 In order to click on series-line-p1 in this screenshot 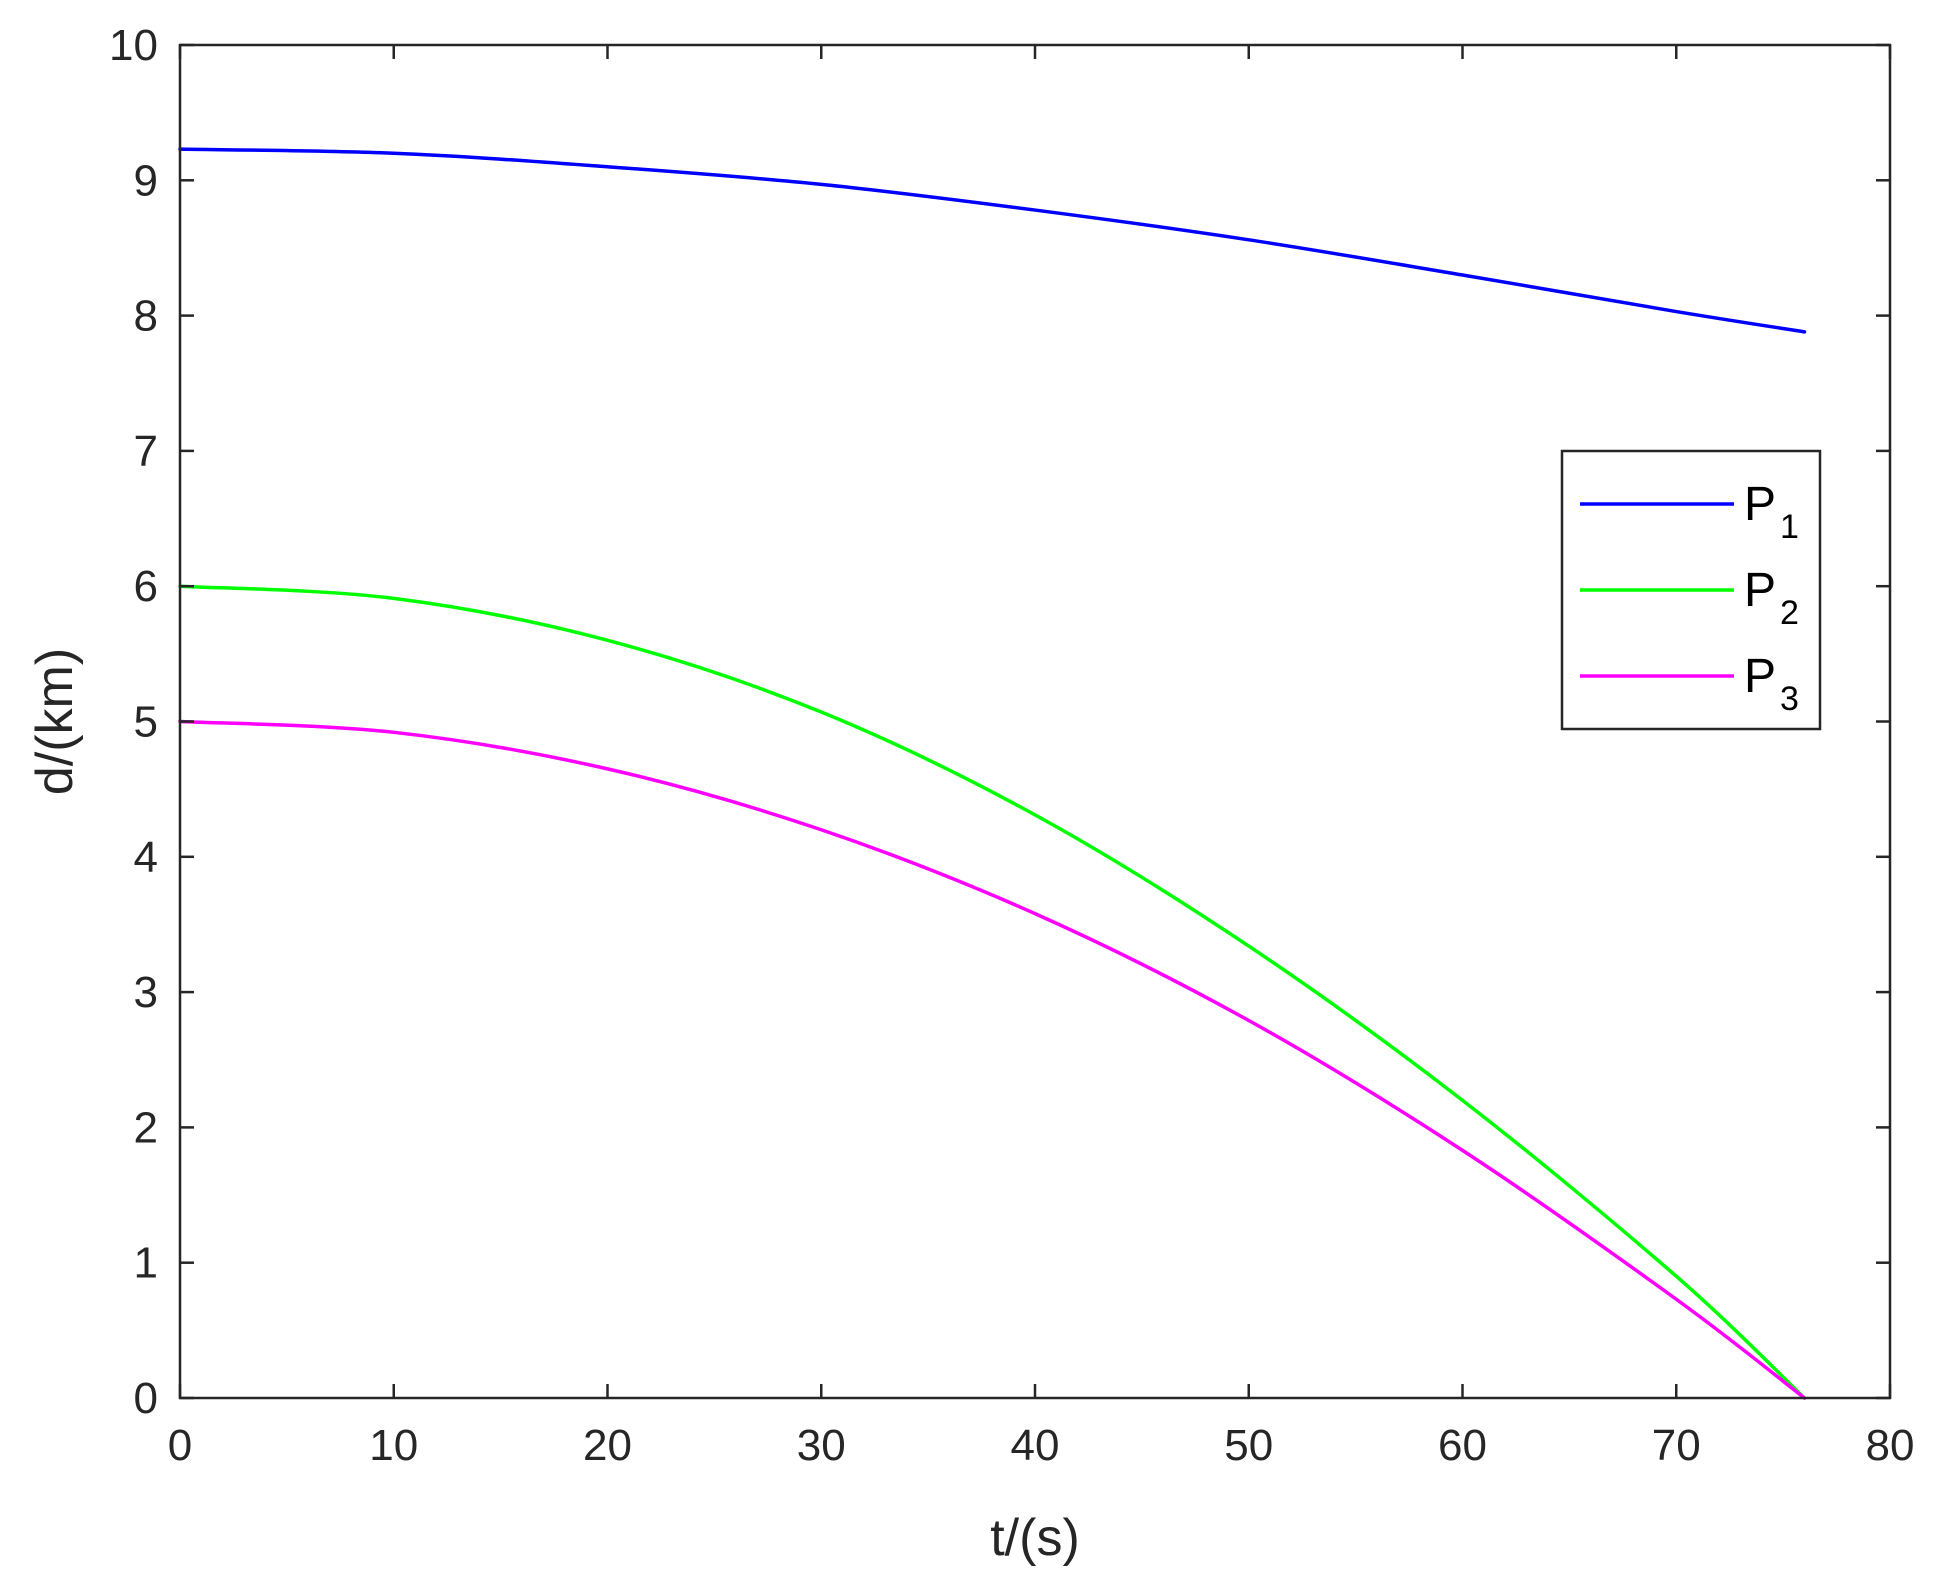, I will do `click(992, 240)`.